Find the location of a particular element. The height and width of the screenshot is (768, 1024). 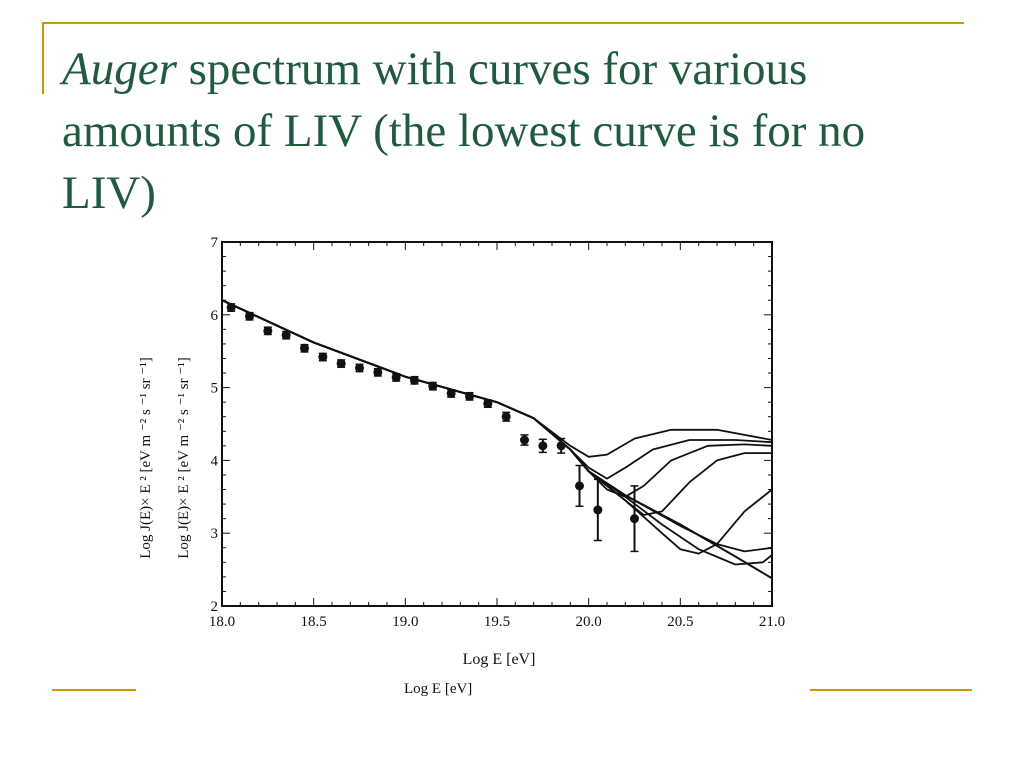

slide-title-italic: Auger is located at coordinates (119, 69).